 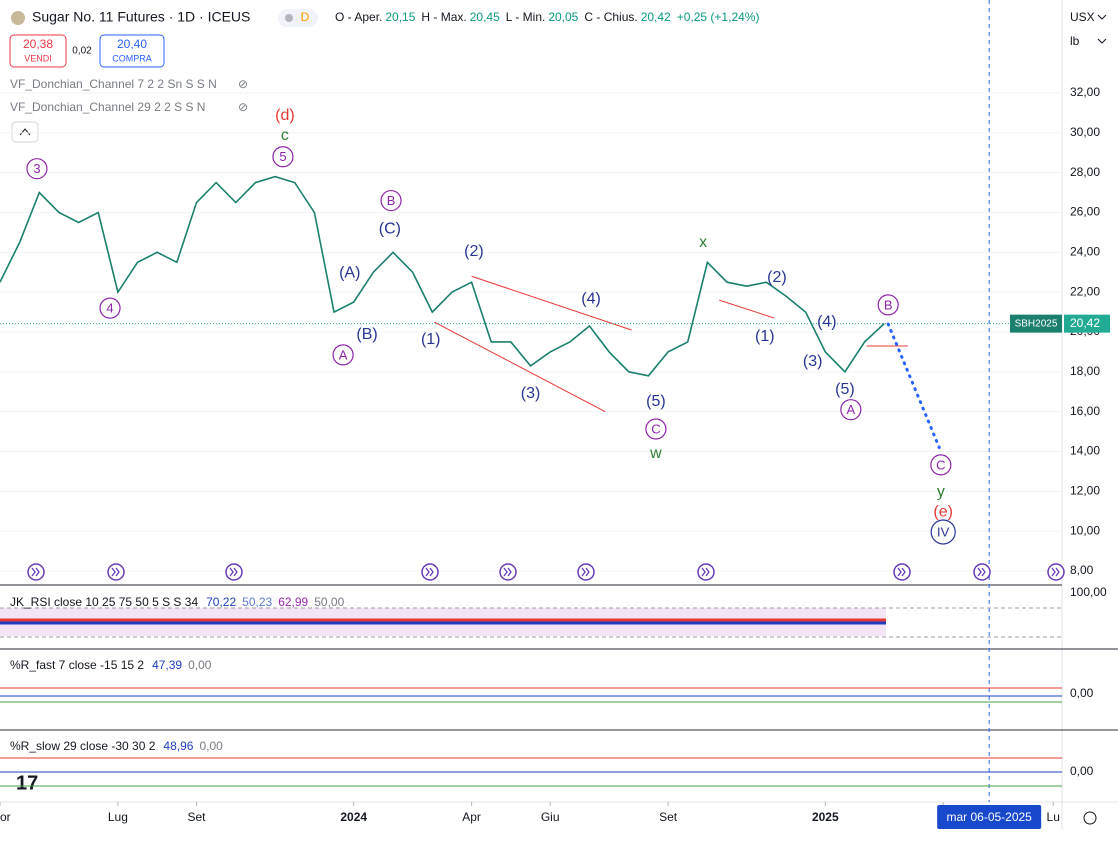 I want to click on ohlc-label: O - Aper., so click(x=358, y=17).